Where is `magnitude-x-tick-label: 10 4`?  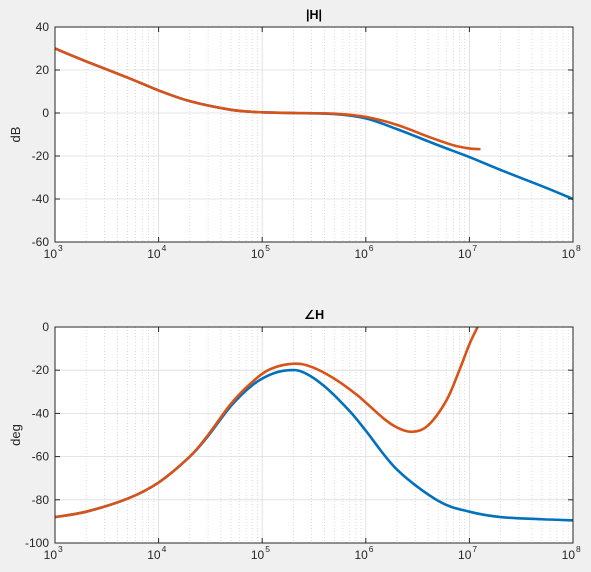
magnitude-x-tick-label: 10 4 is located at coordinates (156, 252).